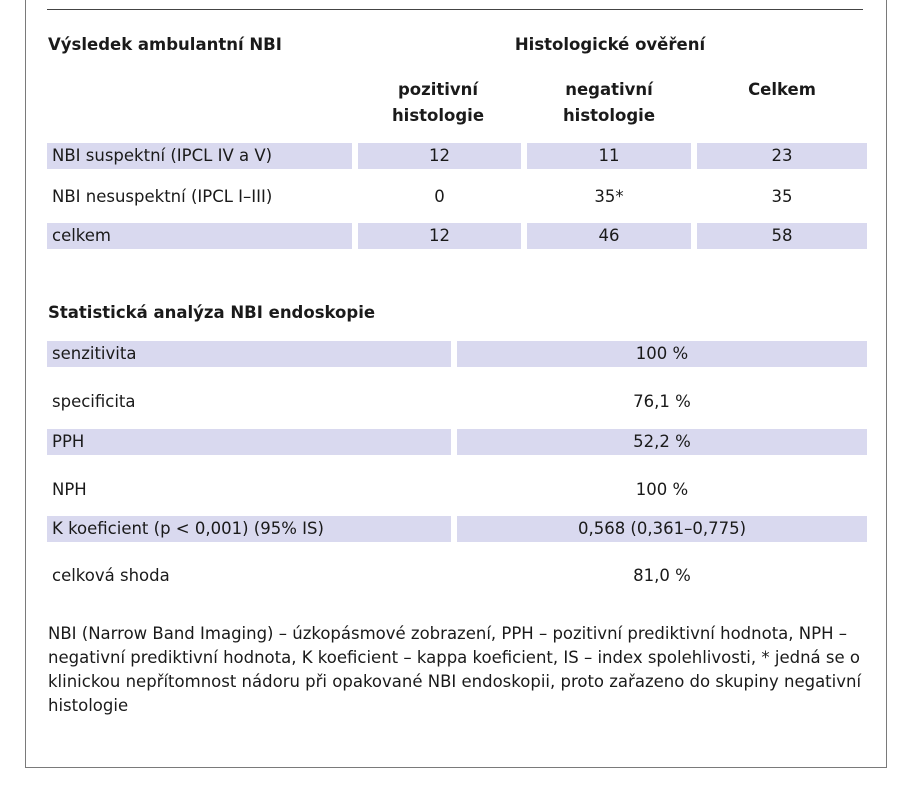  Describe the element at coordinates (162, 196) in the screenshot. I see `table1-row2-label: NBI nesuspektní (IPCL I–III)` at that location.